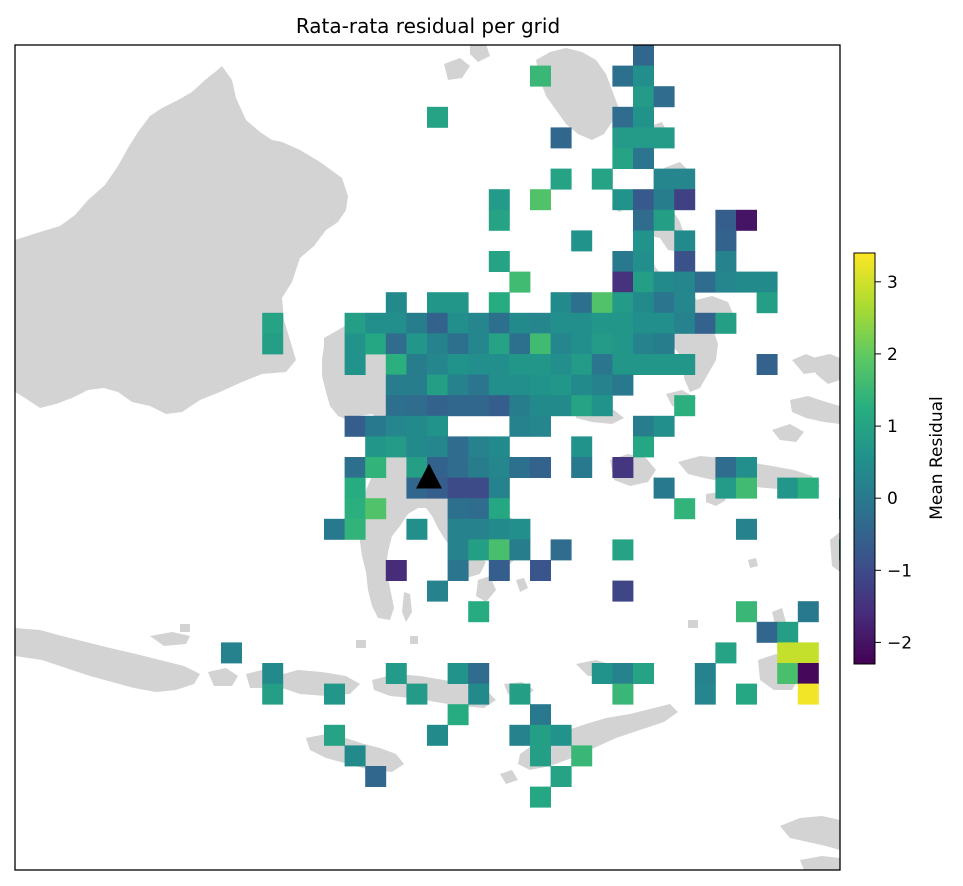 This screenshot has height=886, width=963. What do you see at coordinates (407, 607) in the screenshot?
I see `selayar-island` at bounding box center [407, 607].